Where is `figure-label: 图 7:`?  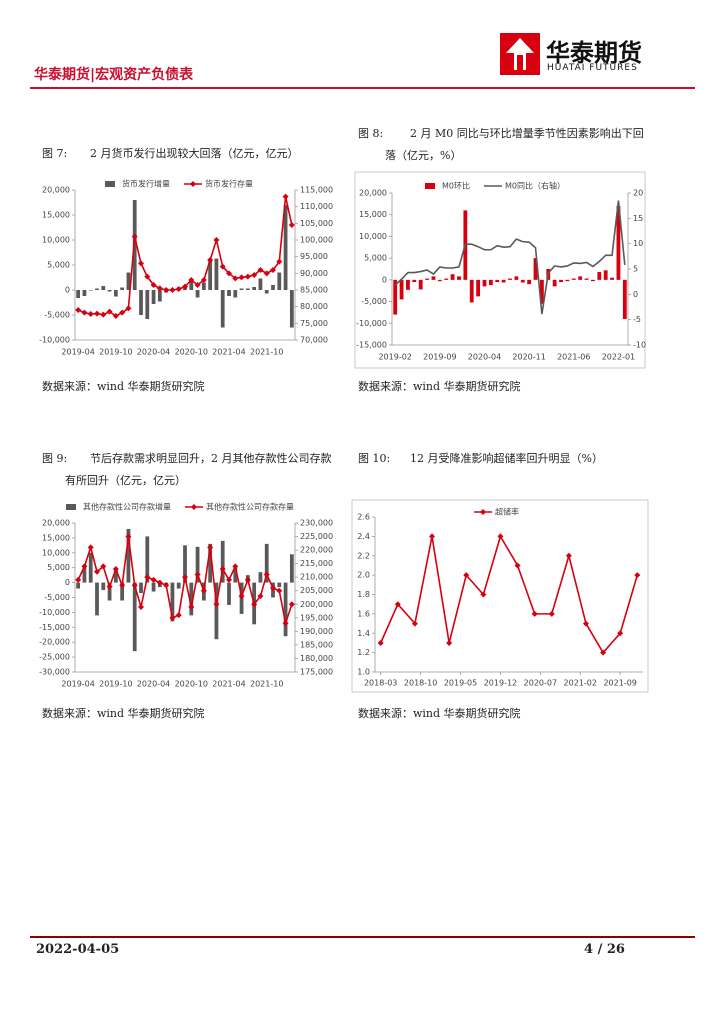
figure-label: 图 7: is located at coordinates (55, 153).